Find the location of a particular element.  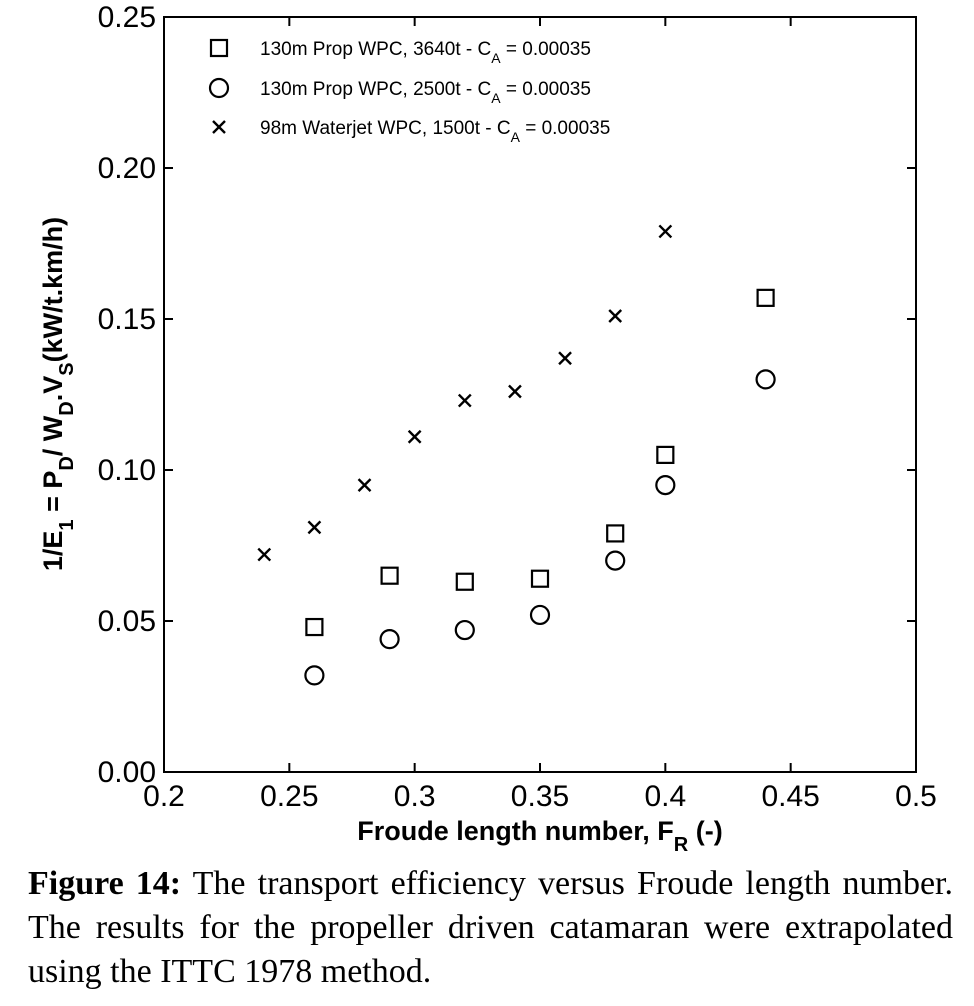

series-2-point-3-stroke-b is located at coordinates (414, 436).